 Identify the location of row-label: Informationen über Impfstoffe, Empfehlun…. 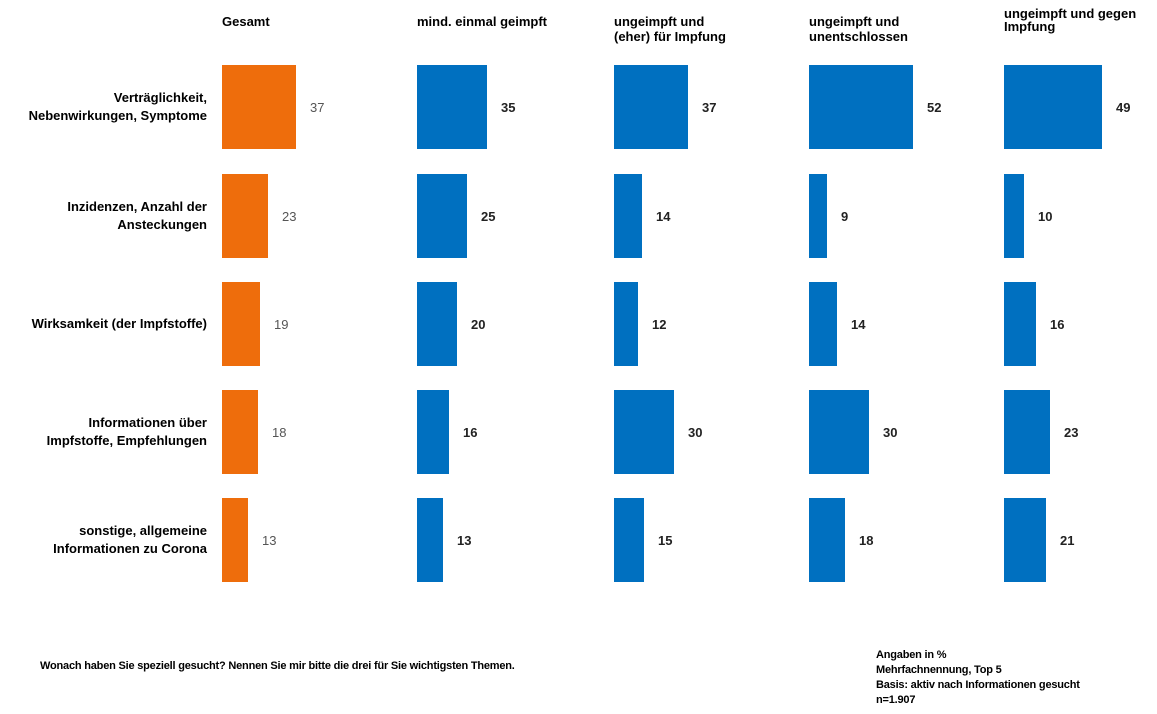
(126, 431).